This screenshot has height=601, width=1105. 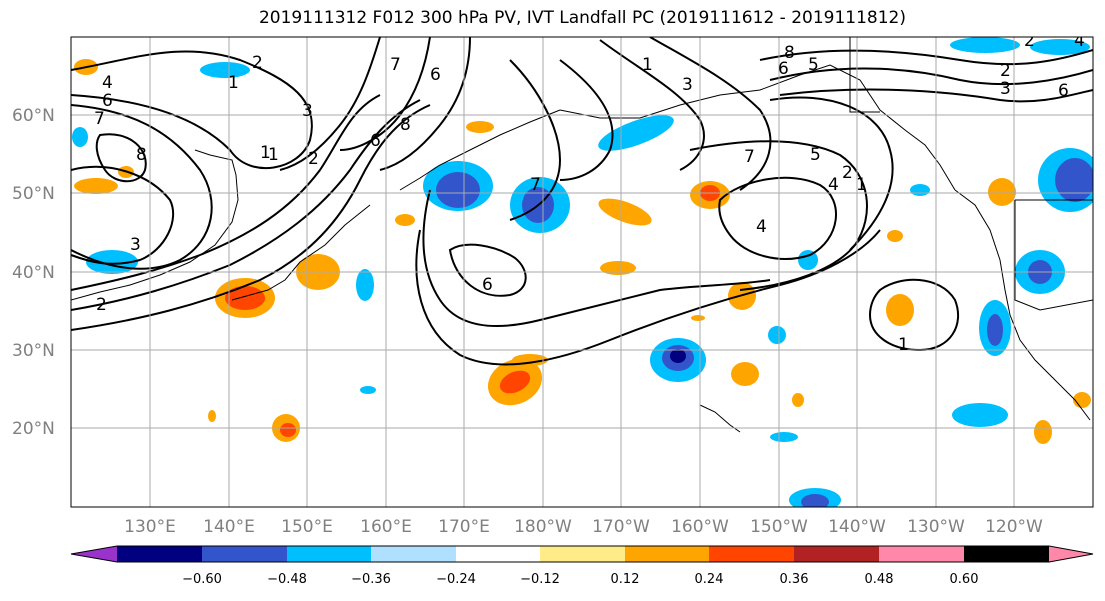 I want to click on colorbar-tick-label: −0.12, so click(x=540, y=579).